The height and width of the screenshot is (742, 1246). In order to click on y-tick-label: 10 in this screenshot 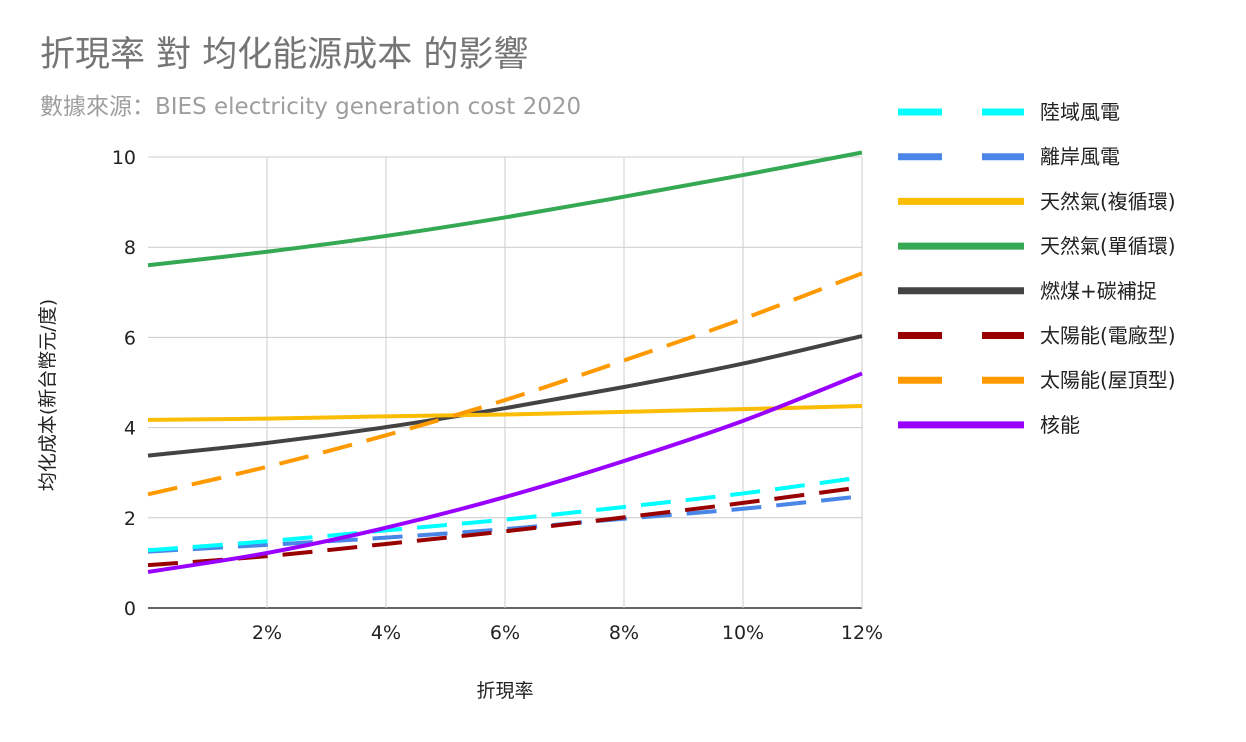, I will do `click(124, 158)`.